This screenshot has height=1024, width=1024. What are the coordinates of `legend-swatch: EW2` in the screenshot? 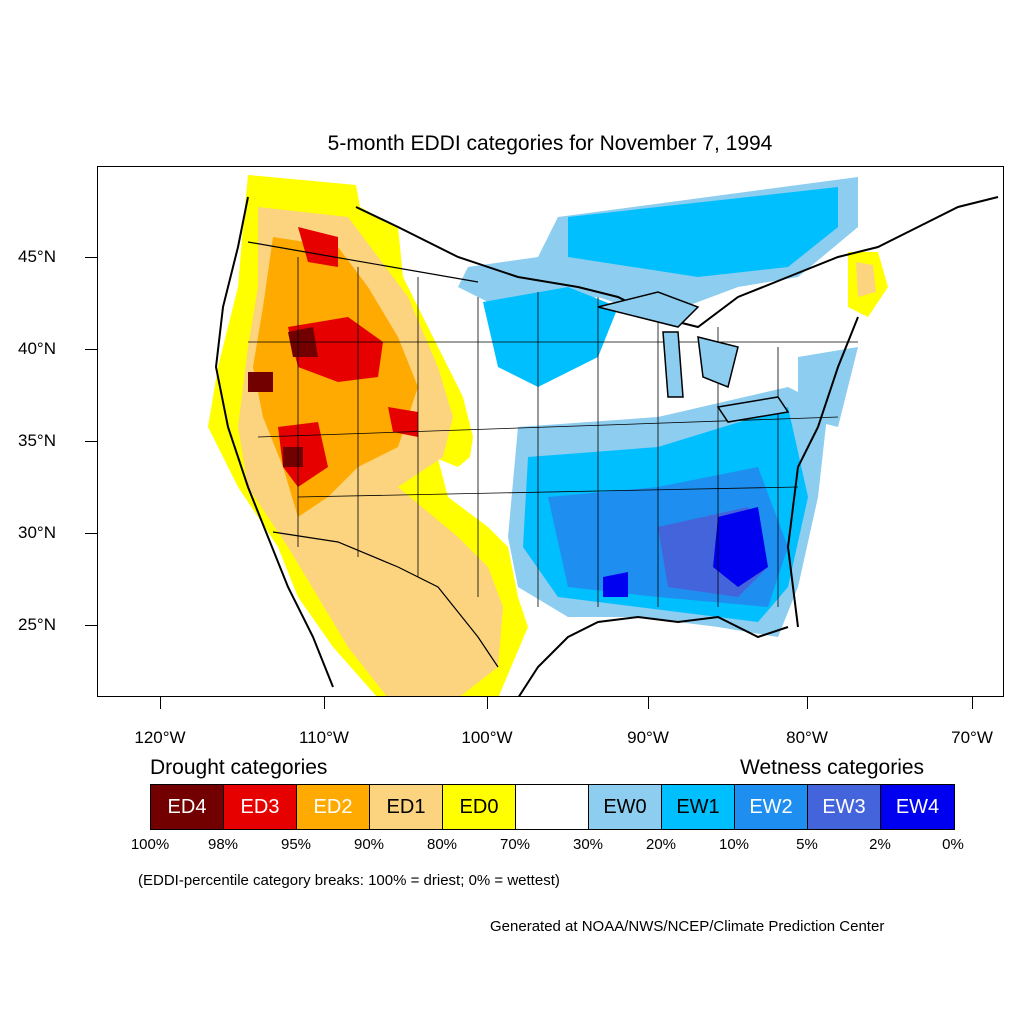 It's located at (771, 807).